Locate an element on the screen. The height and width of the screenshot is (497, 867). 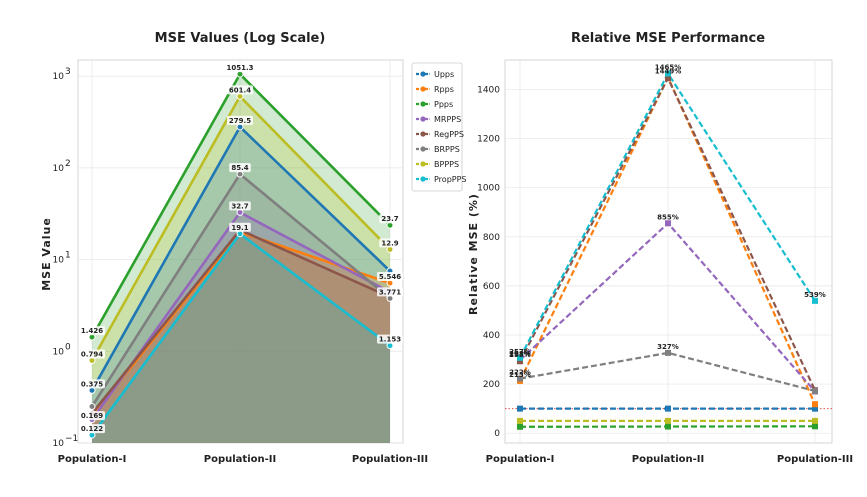
left-y-tick: 10−1 is located at coordinates (66, 441).